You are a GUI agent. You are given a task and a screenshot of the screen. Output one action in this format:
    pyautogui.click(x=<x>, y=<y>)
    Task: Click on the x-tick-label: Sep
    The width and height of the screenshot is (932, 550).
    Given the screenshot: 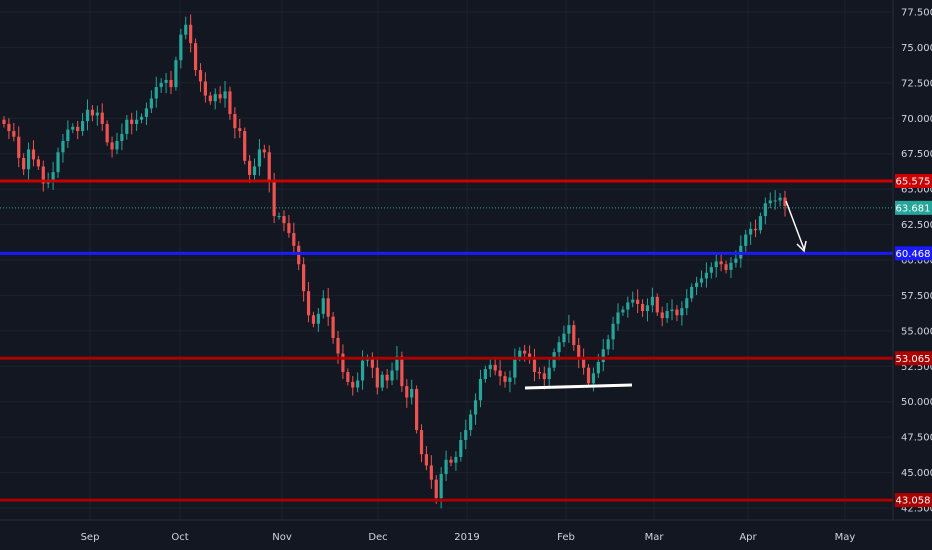 What is the action you would take?
    pyautogui.click(x=90, y=537)
    